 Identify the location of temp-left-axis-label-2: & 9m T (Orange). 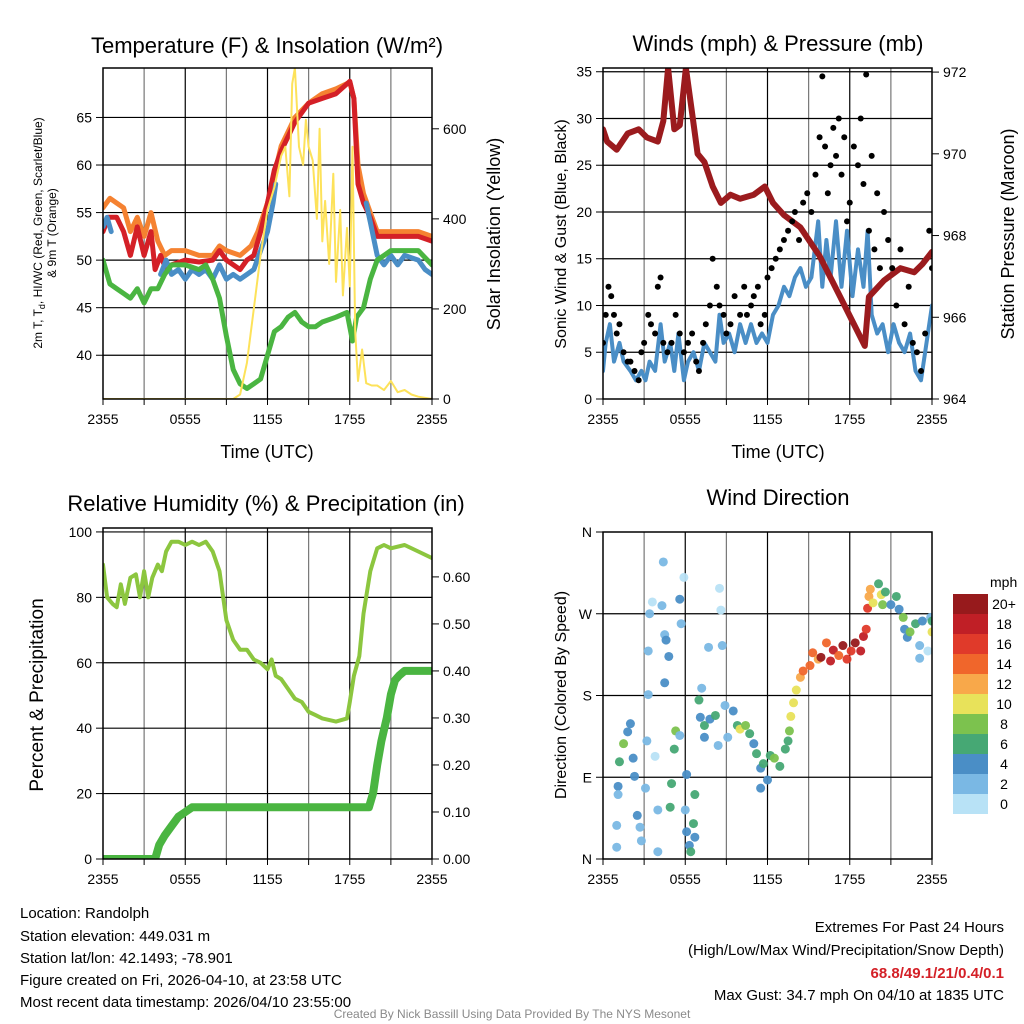
(52, 233).